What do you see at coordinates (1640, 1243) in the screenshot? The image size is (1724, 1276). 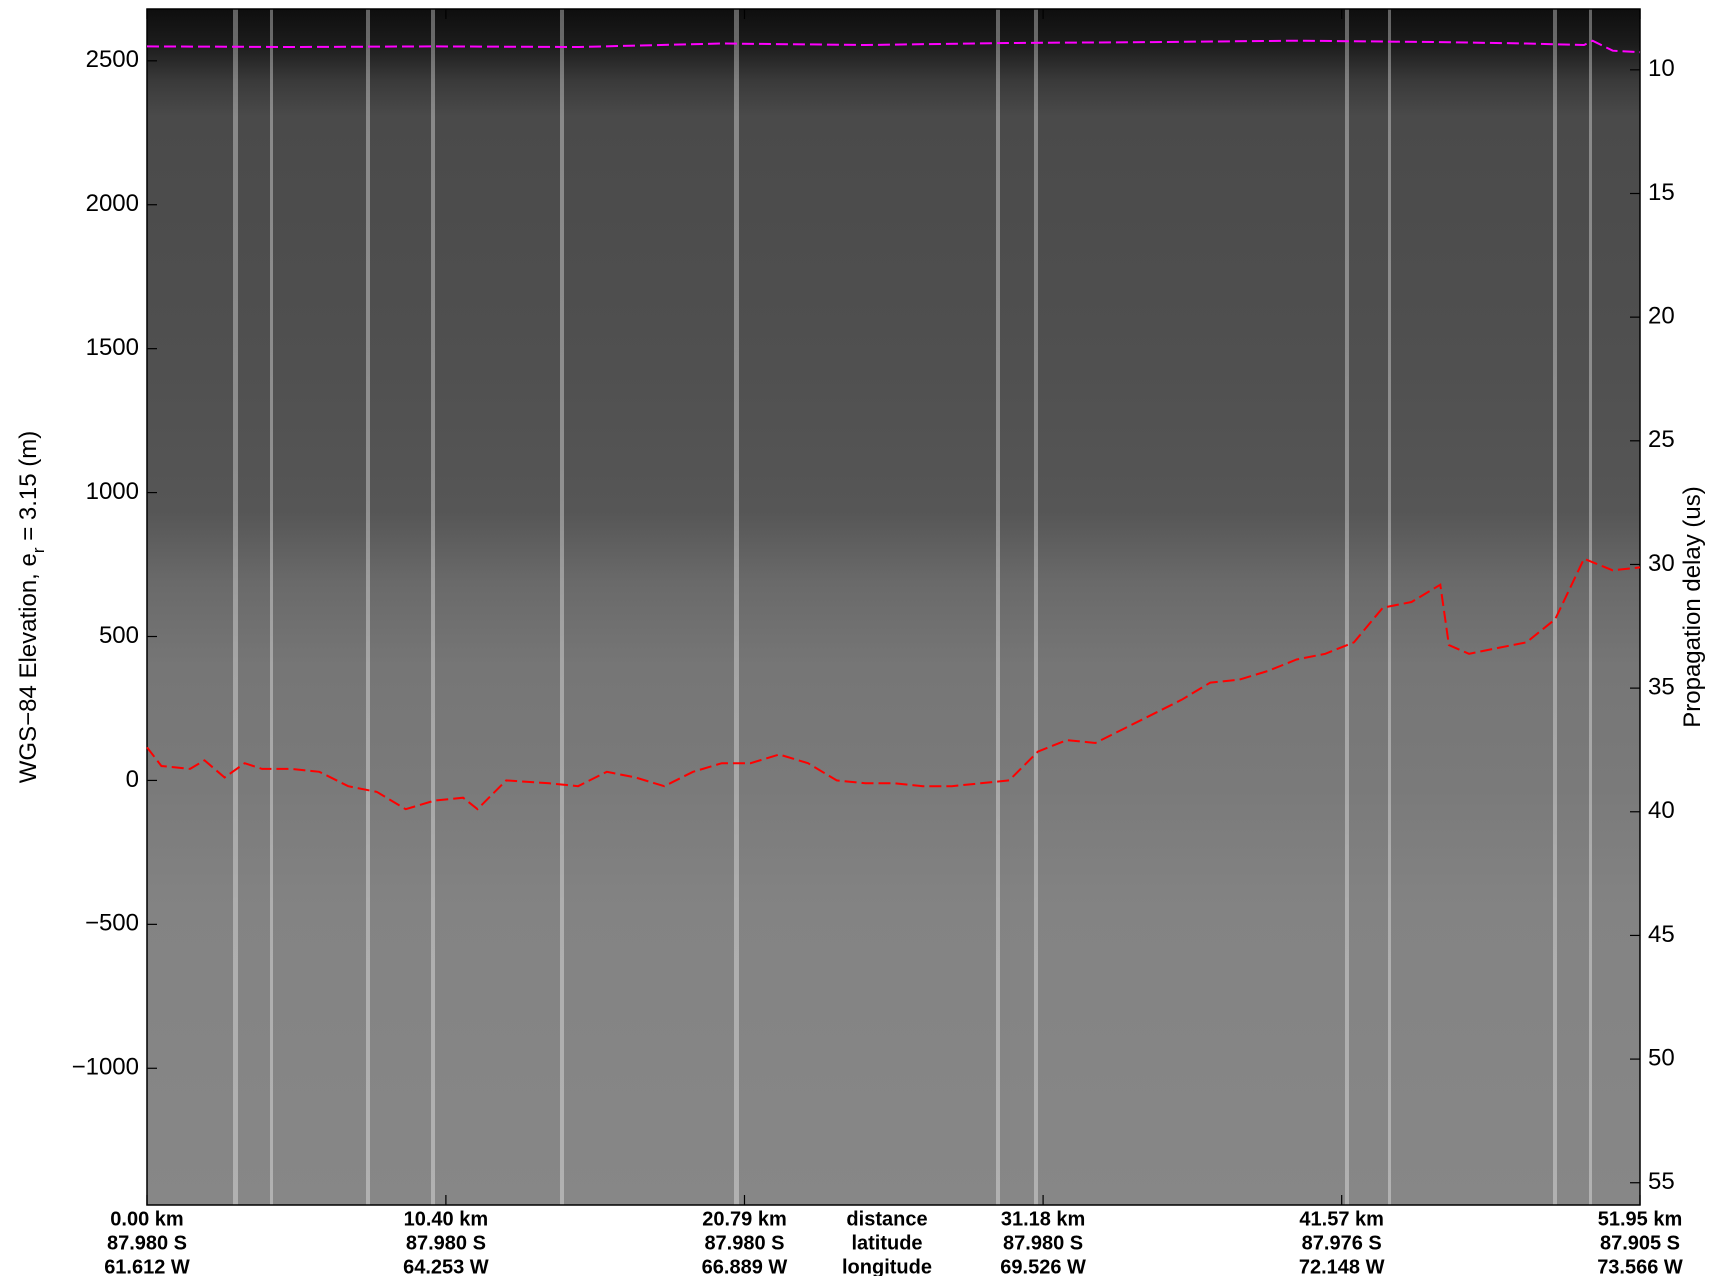 I see `x-tick-latitude: 87.905 S` at bounding box center [1640, 1243].